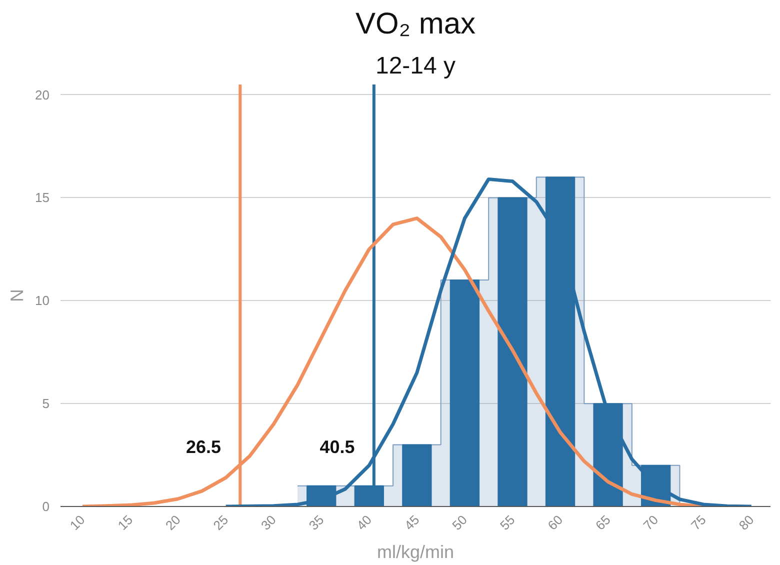 Image resolution: width=780 pixels, height=565 pixels. I want to click on x-tick-label: 30, so click(268, 523).